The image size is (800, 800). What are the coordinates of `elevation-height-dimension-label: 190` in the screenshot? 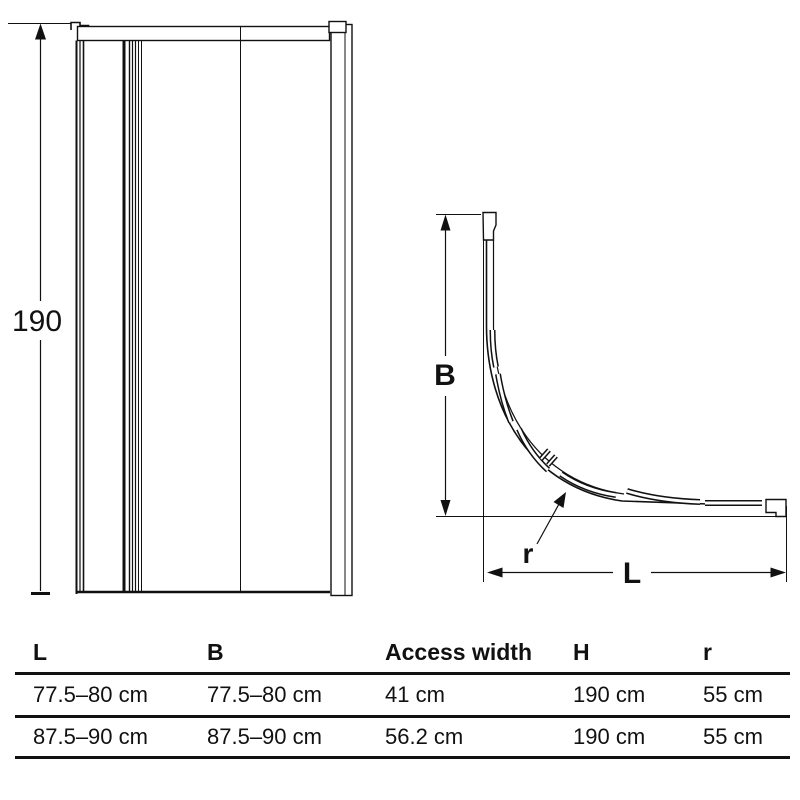 It's located at (37, 321).